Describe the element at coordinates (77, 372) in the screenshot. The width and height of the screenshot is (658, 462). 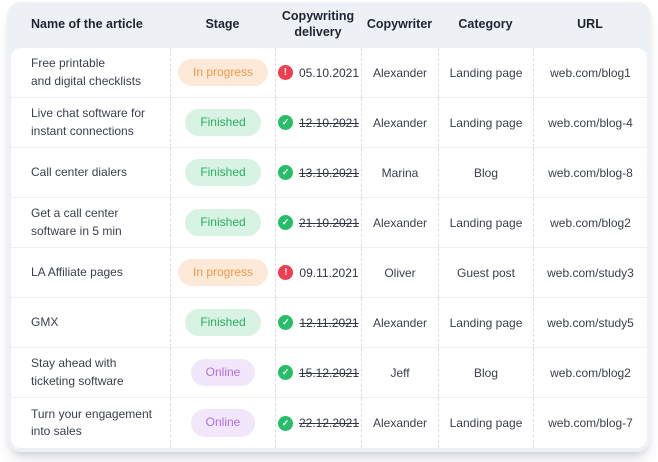
I see `article-name: Stay ahead with ticketing software` at that location.